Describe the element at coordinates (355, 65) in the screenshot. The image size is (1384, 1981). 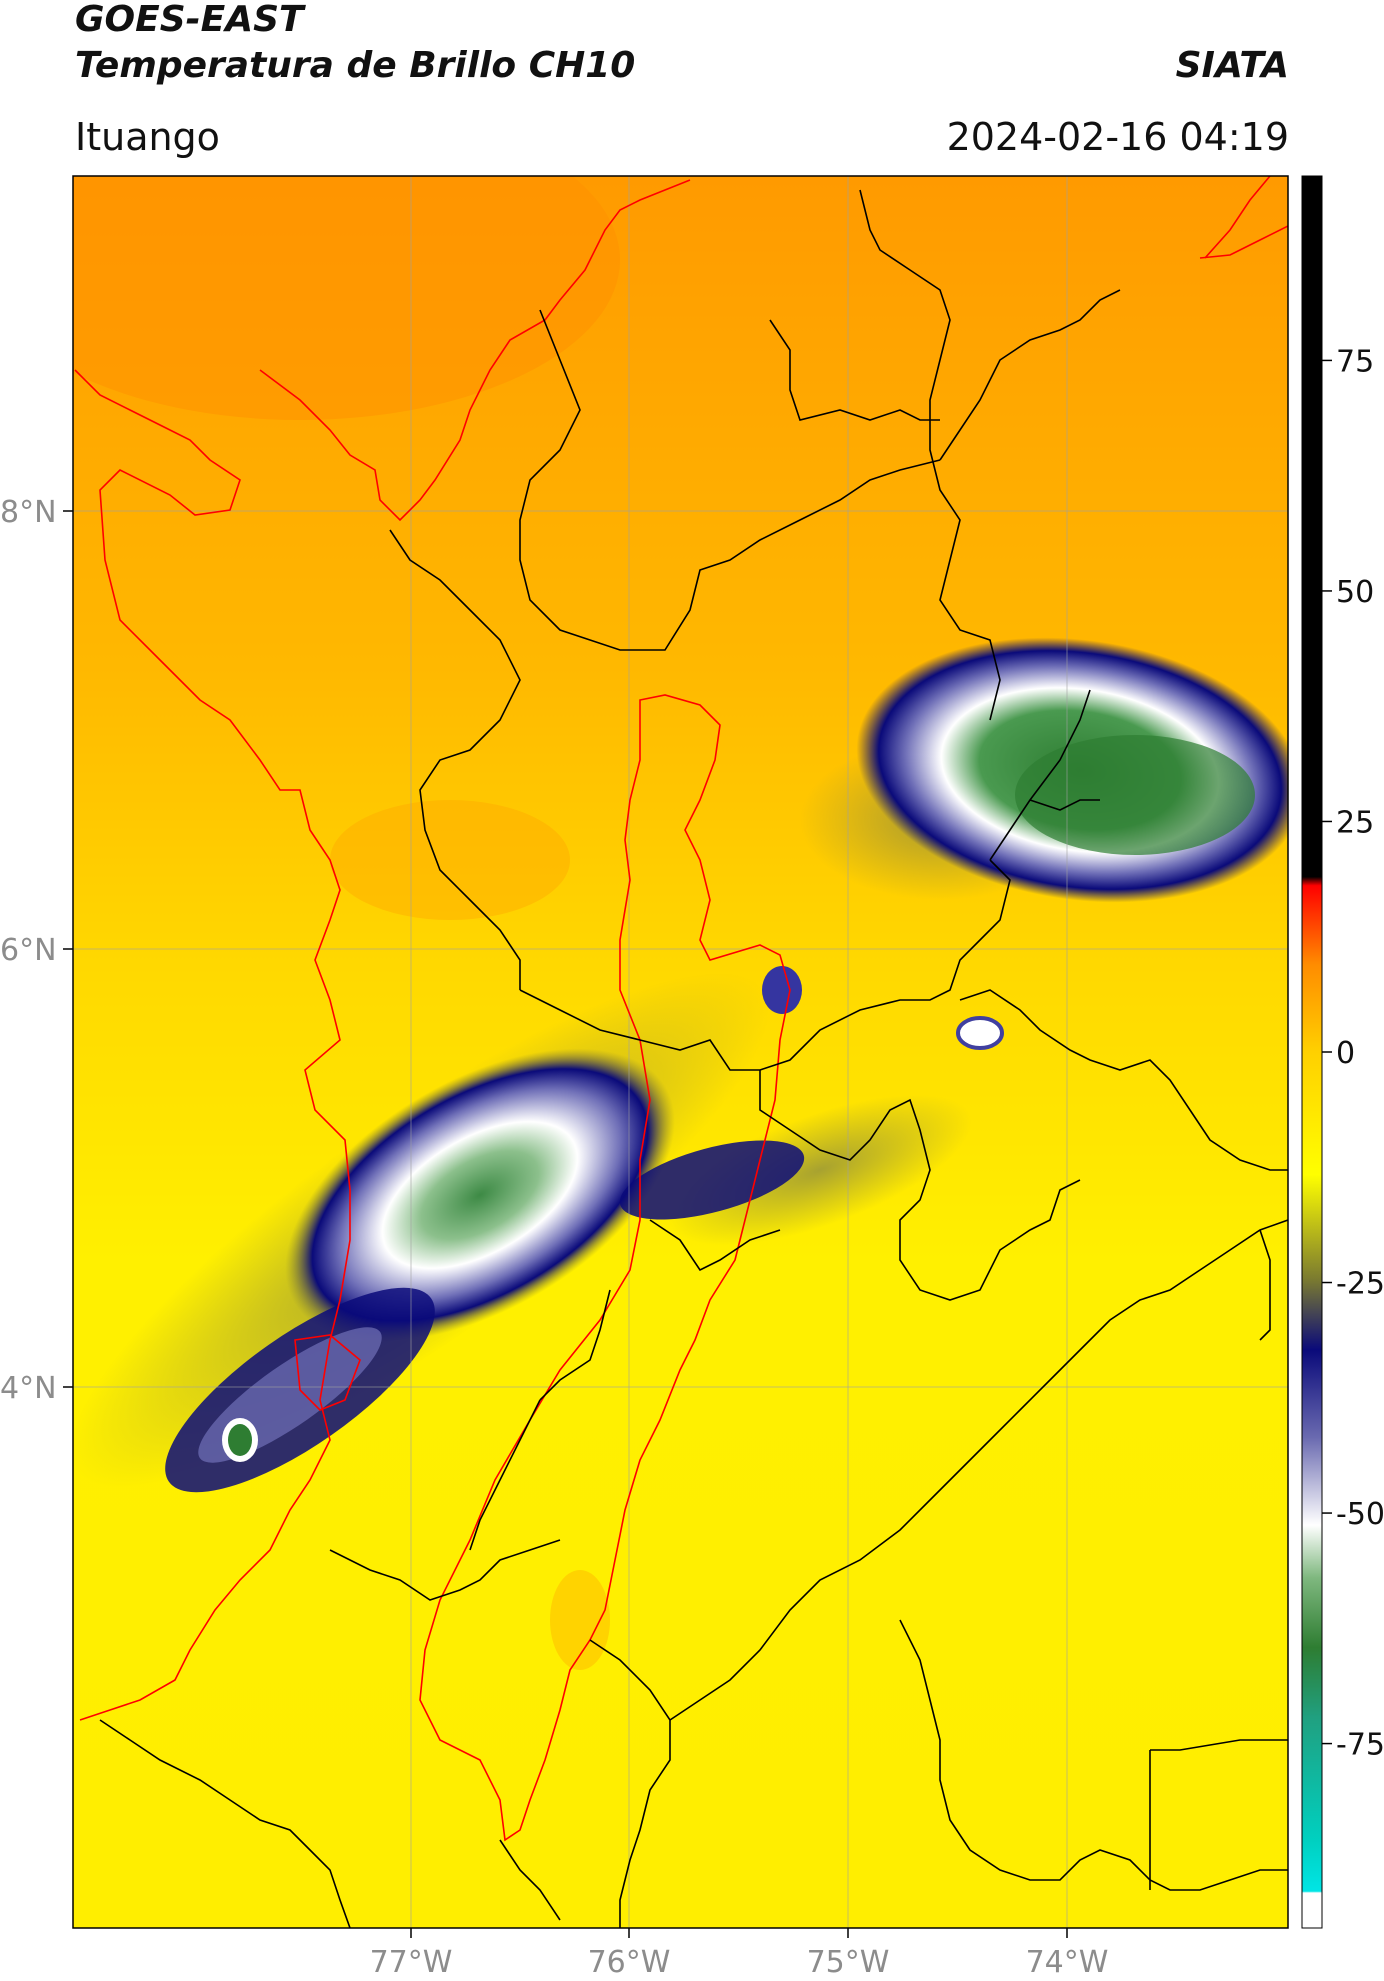
I see `product-title: Temperatura de Brillo CH10` at that location.